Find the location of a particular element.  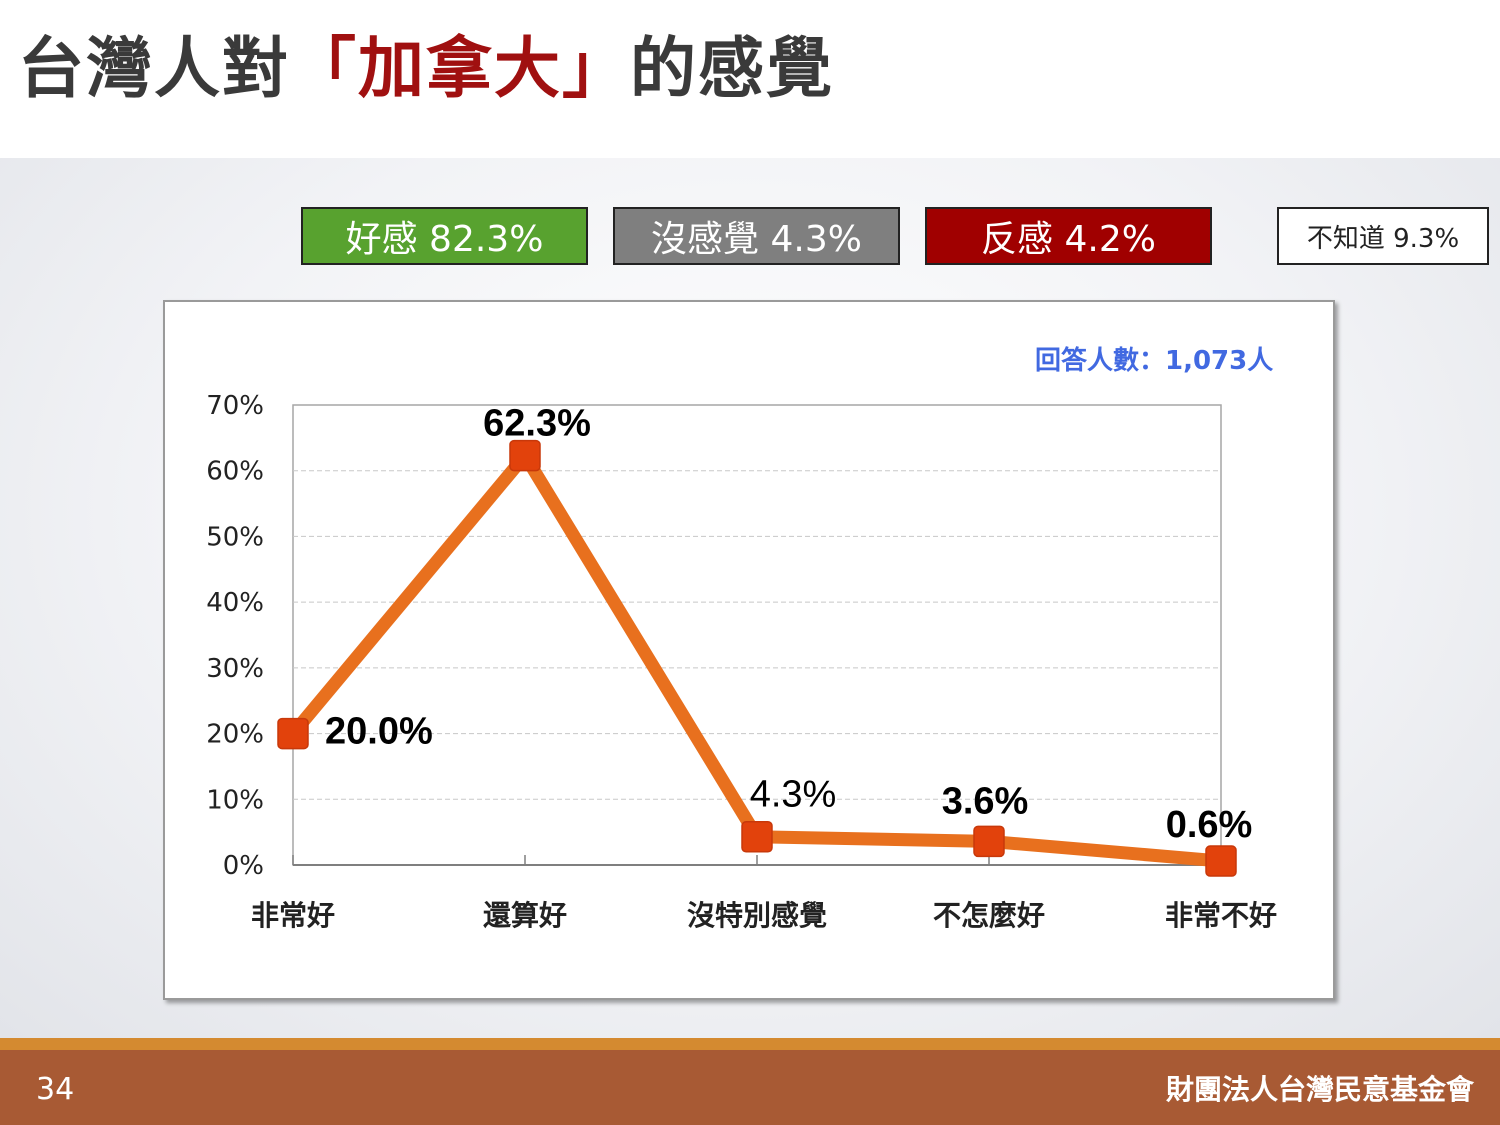

data-label: 0.6% is located at coordinates (1209, 825).